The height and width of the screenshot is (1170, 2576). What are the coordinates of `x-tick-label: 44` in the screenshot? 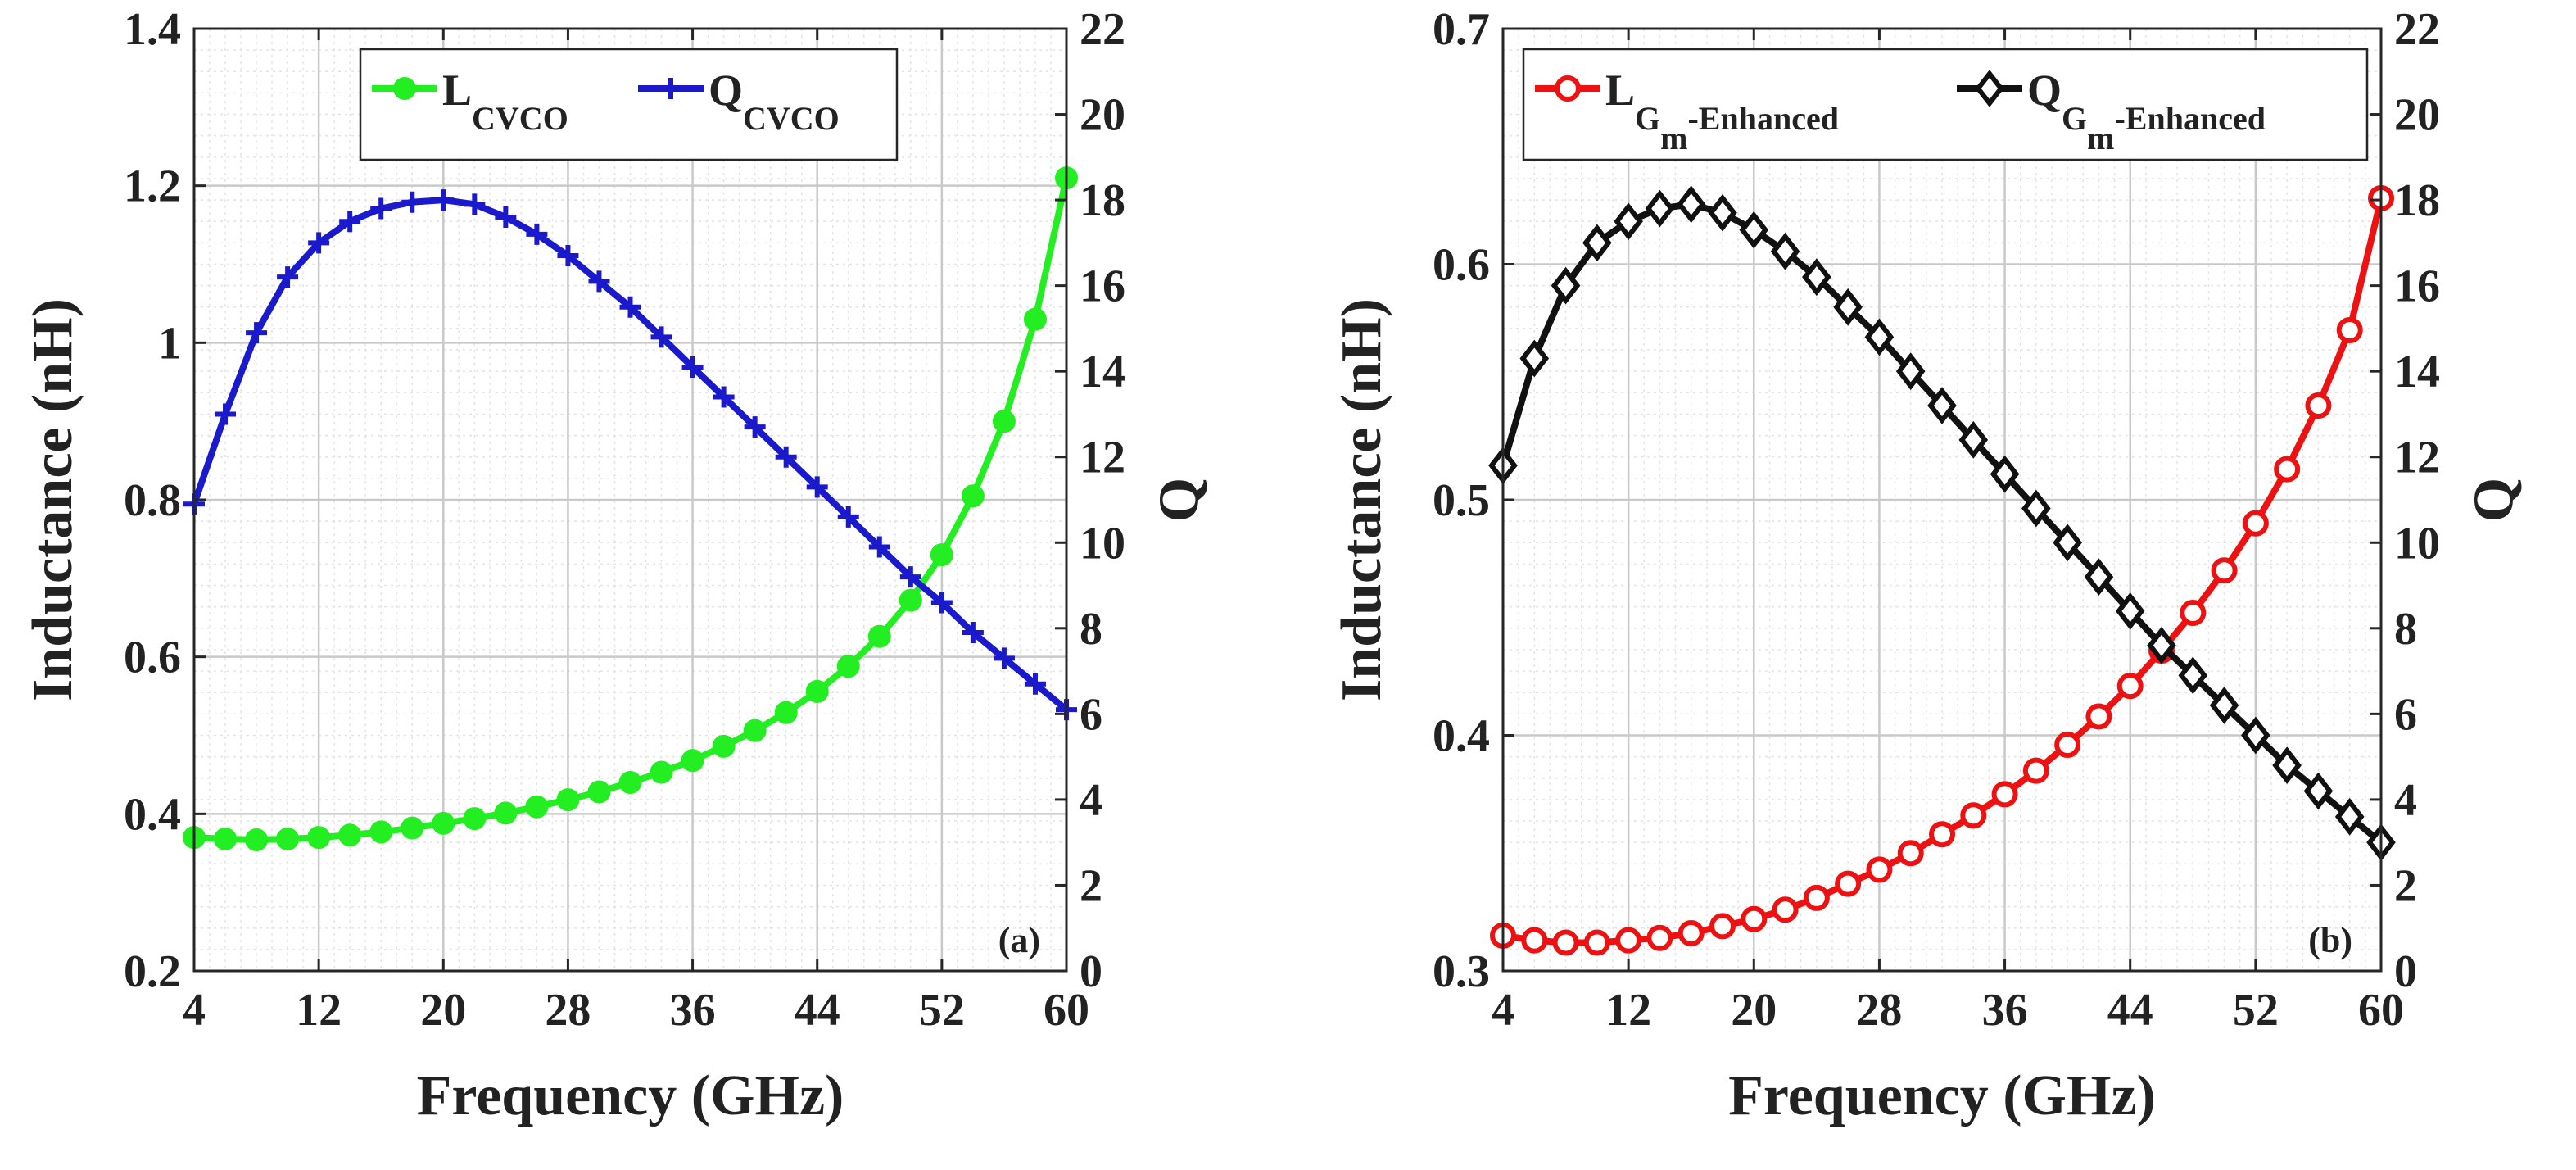 It's located at (2130, 1010).